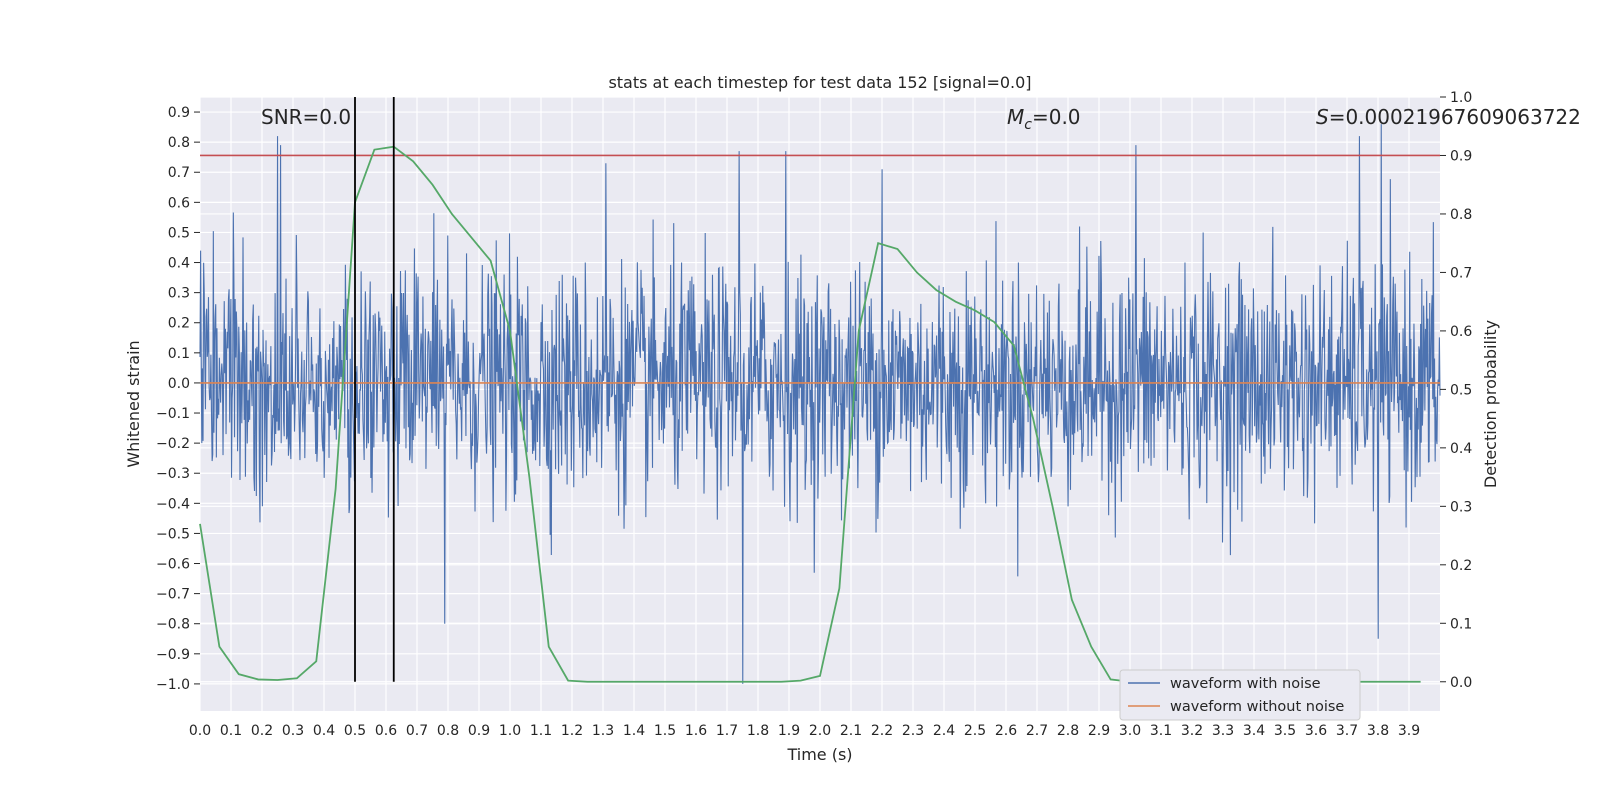  I want to click on y-axis-label: Whitened strain, so click(133, 403).